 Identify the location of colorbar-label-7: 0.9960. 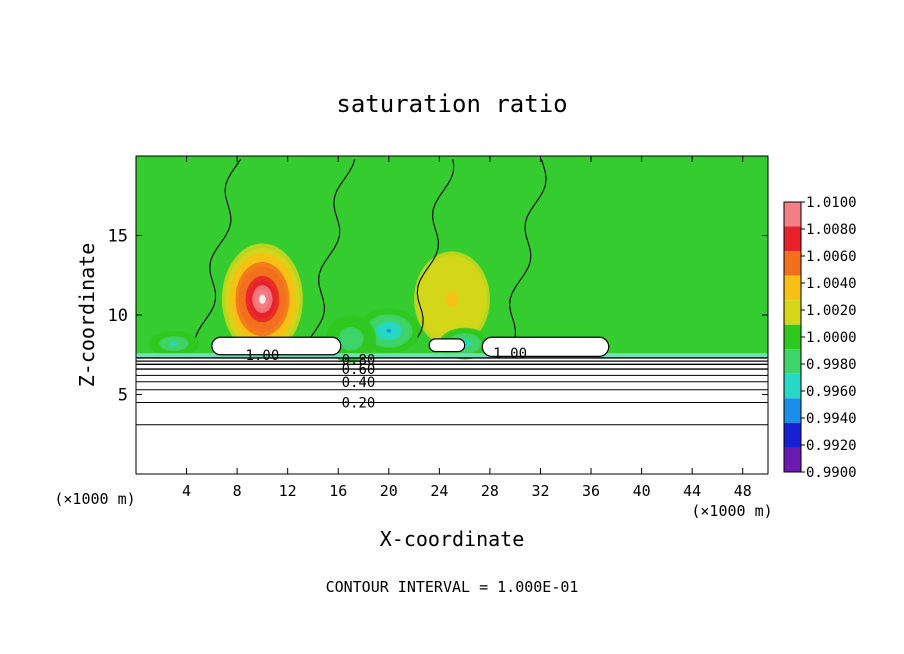
(831, 392).